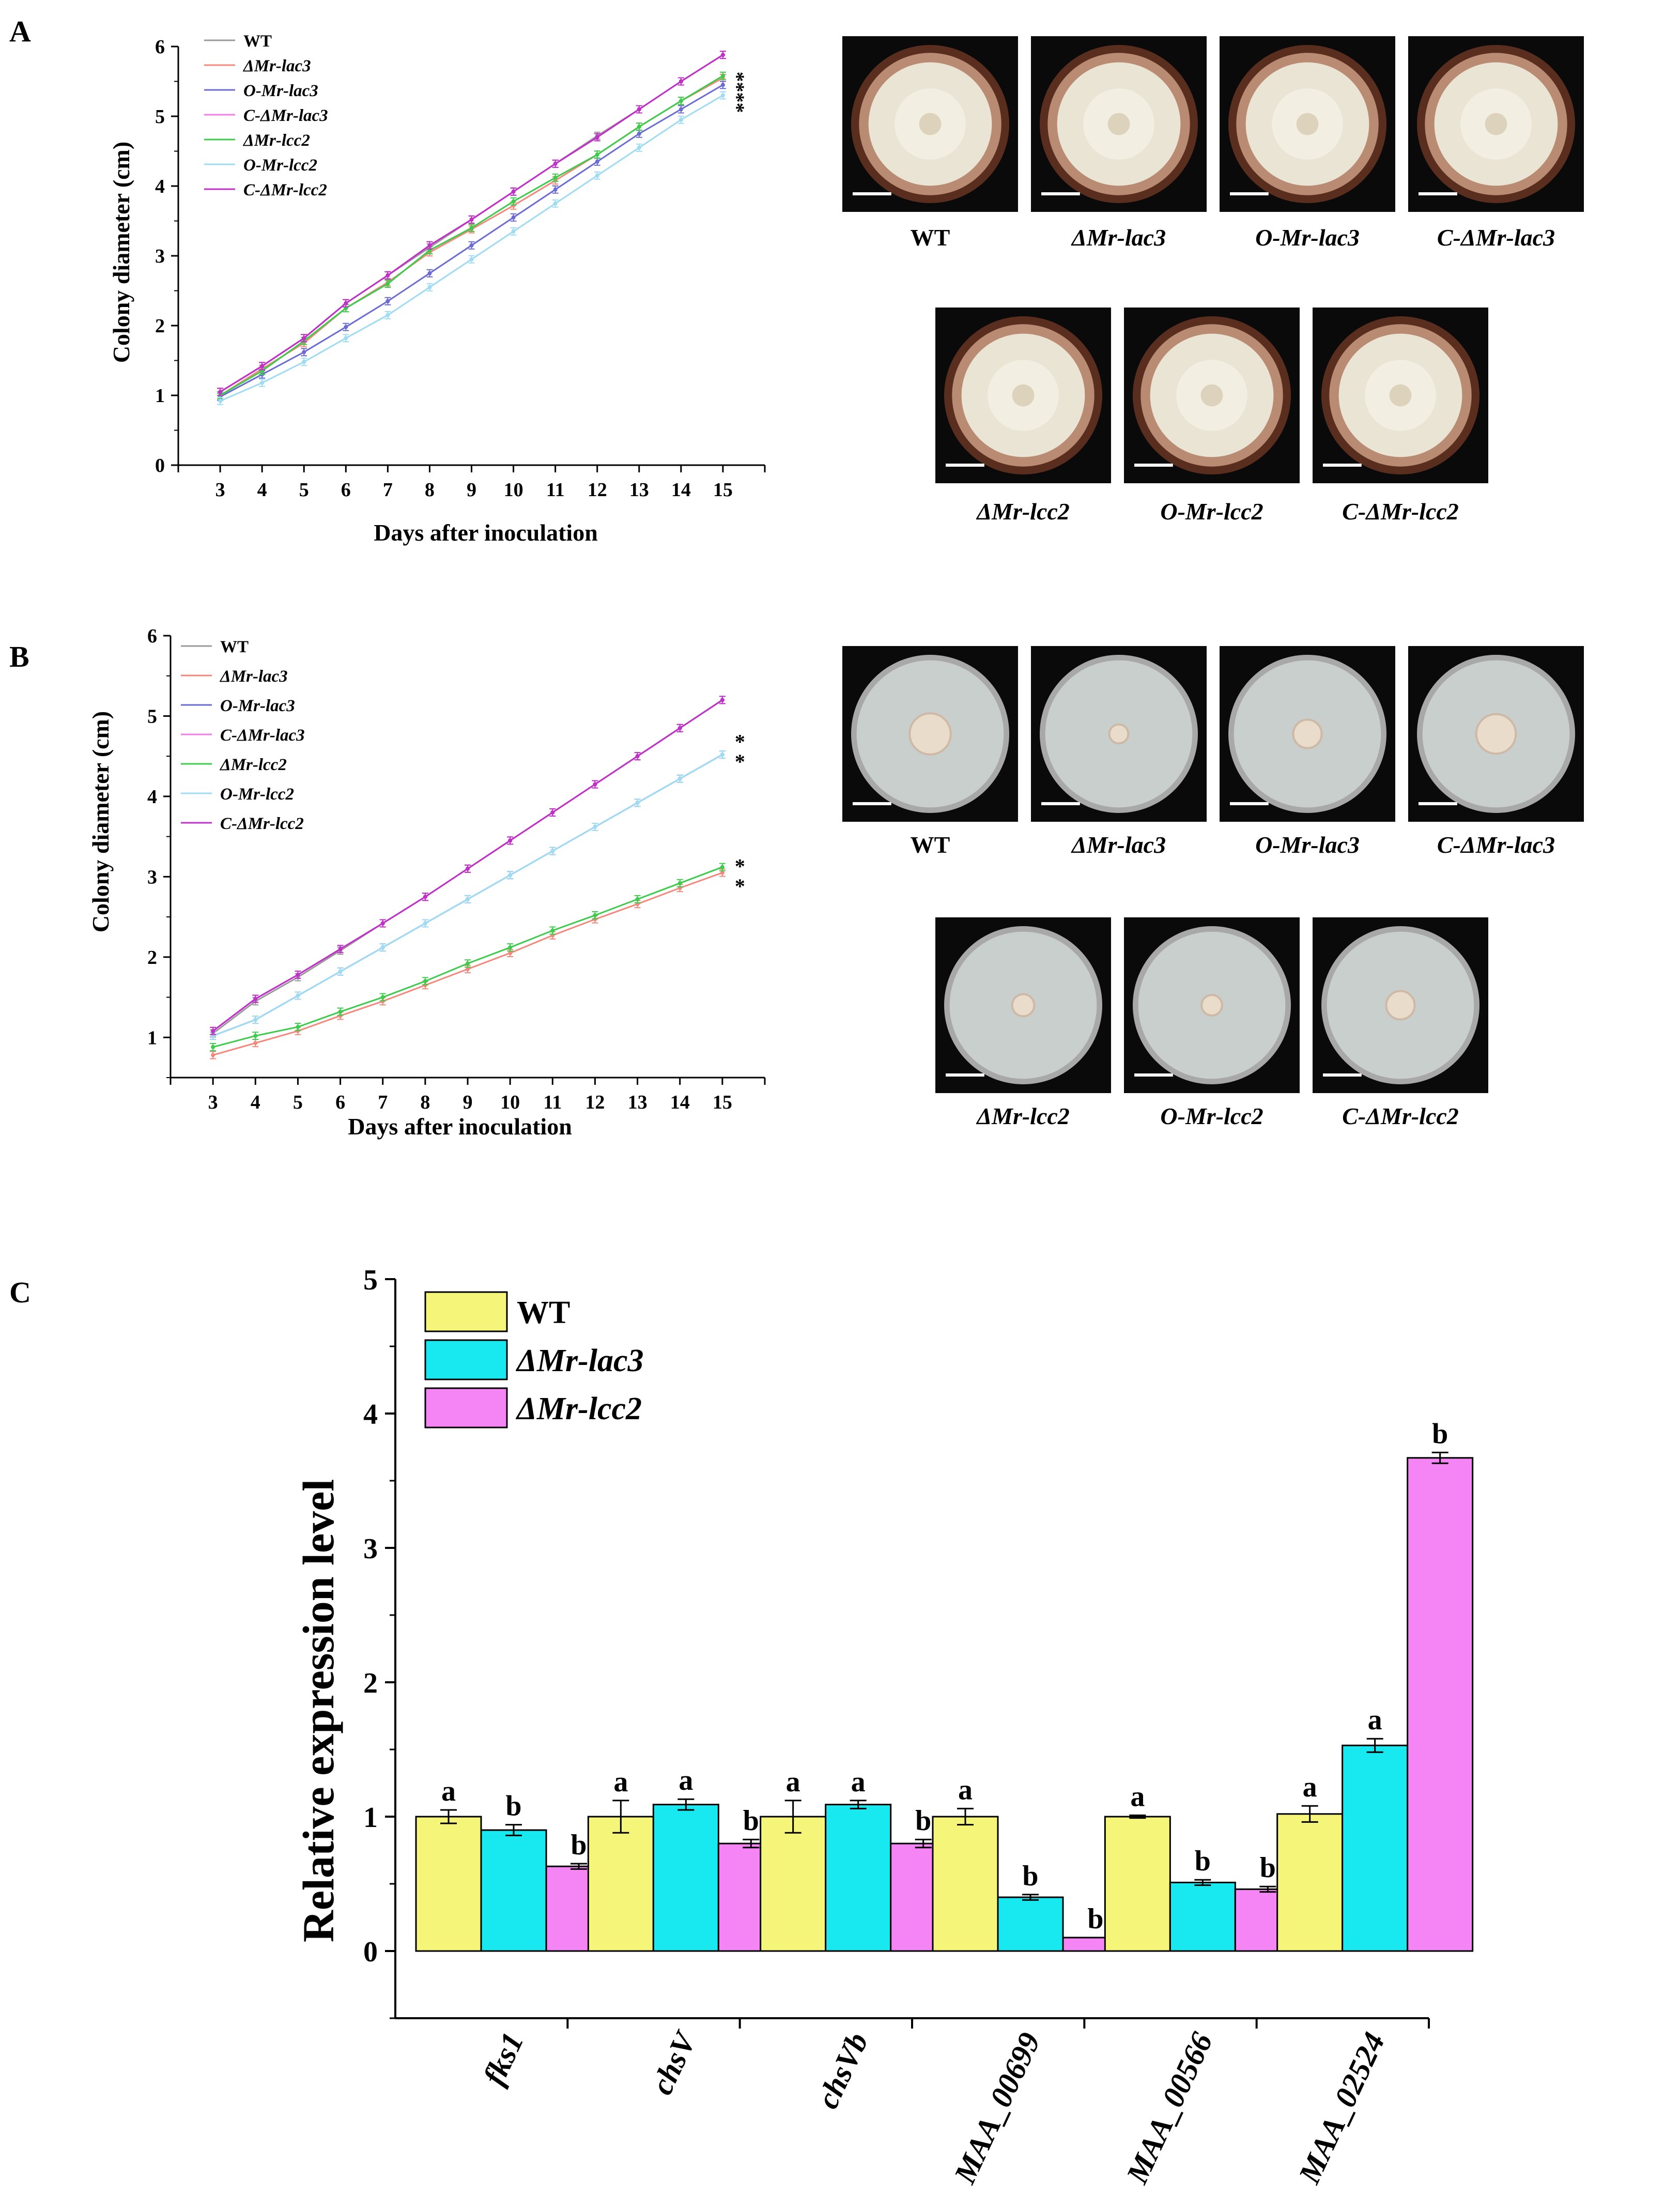  I want to click on series-line, so click(467, 957).